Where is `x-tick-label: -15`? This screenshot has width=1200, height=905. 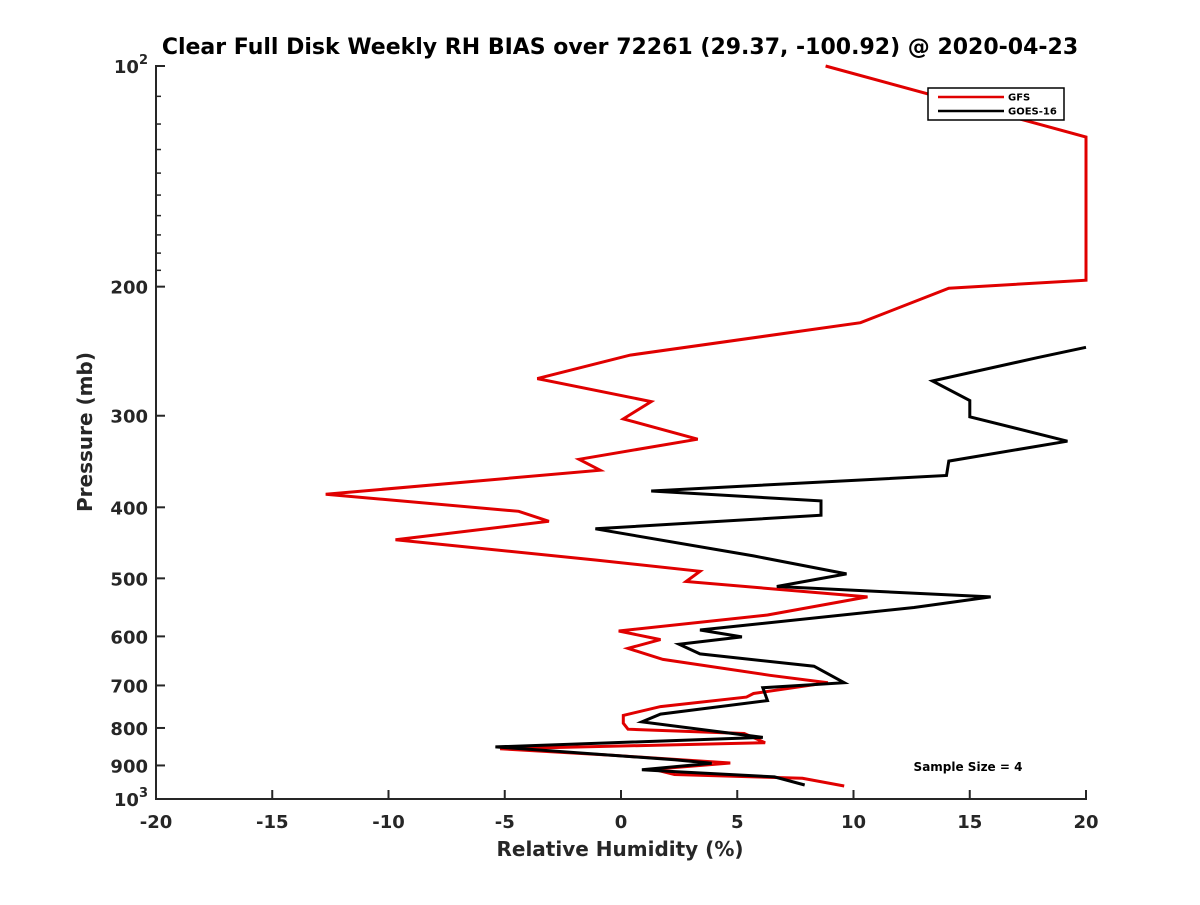 x-tick-label: -15 is located at coordinates (272, 822).